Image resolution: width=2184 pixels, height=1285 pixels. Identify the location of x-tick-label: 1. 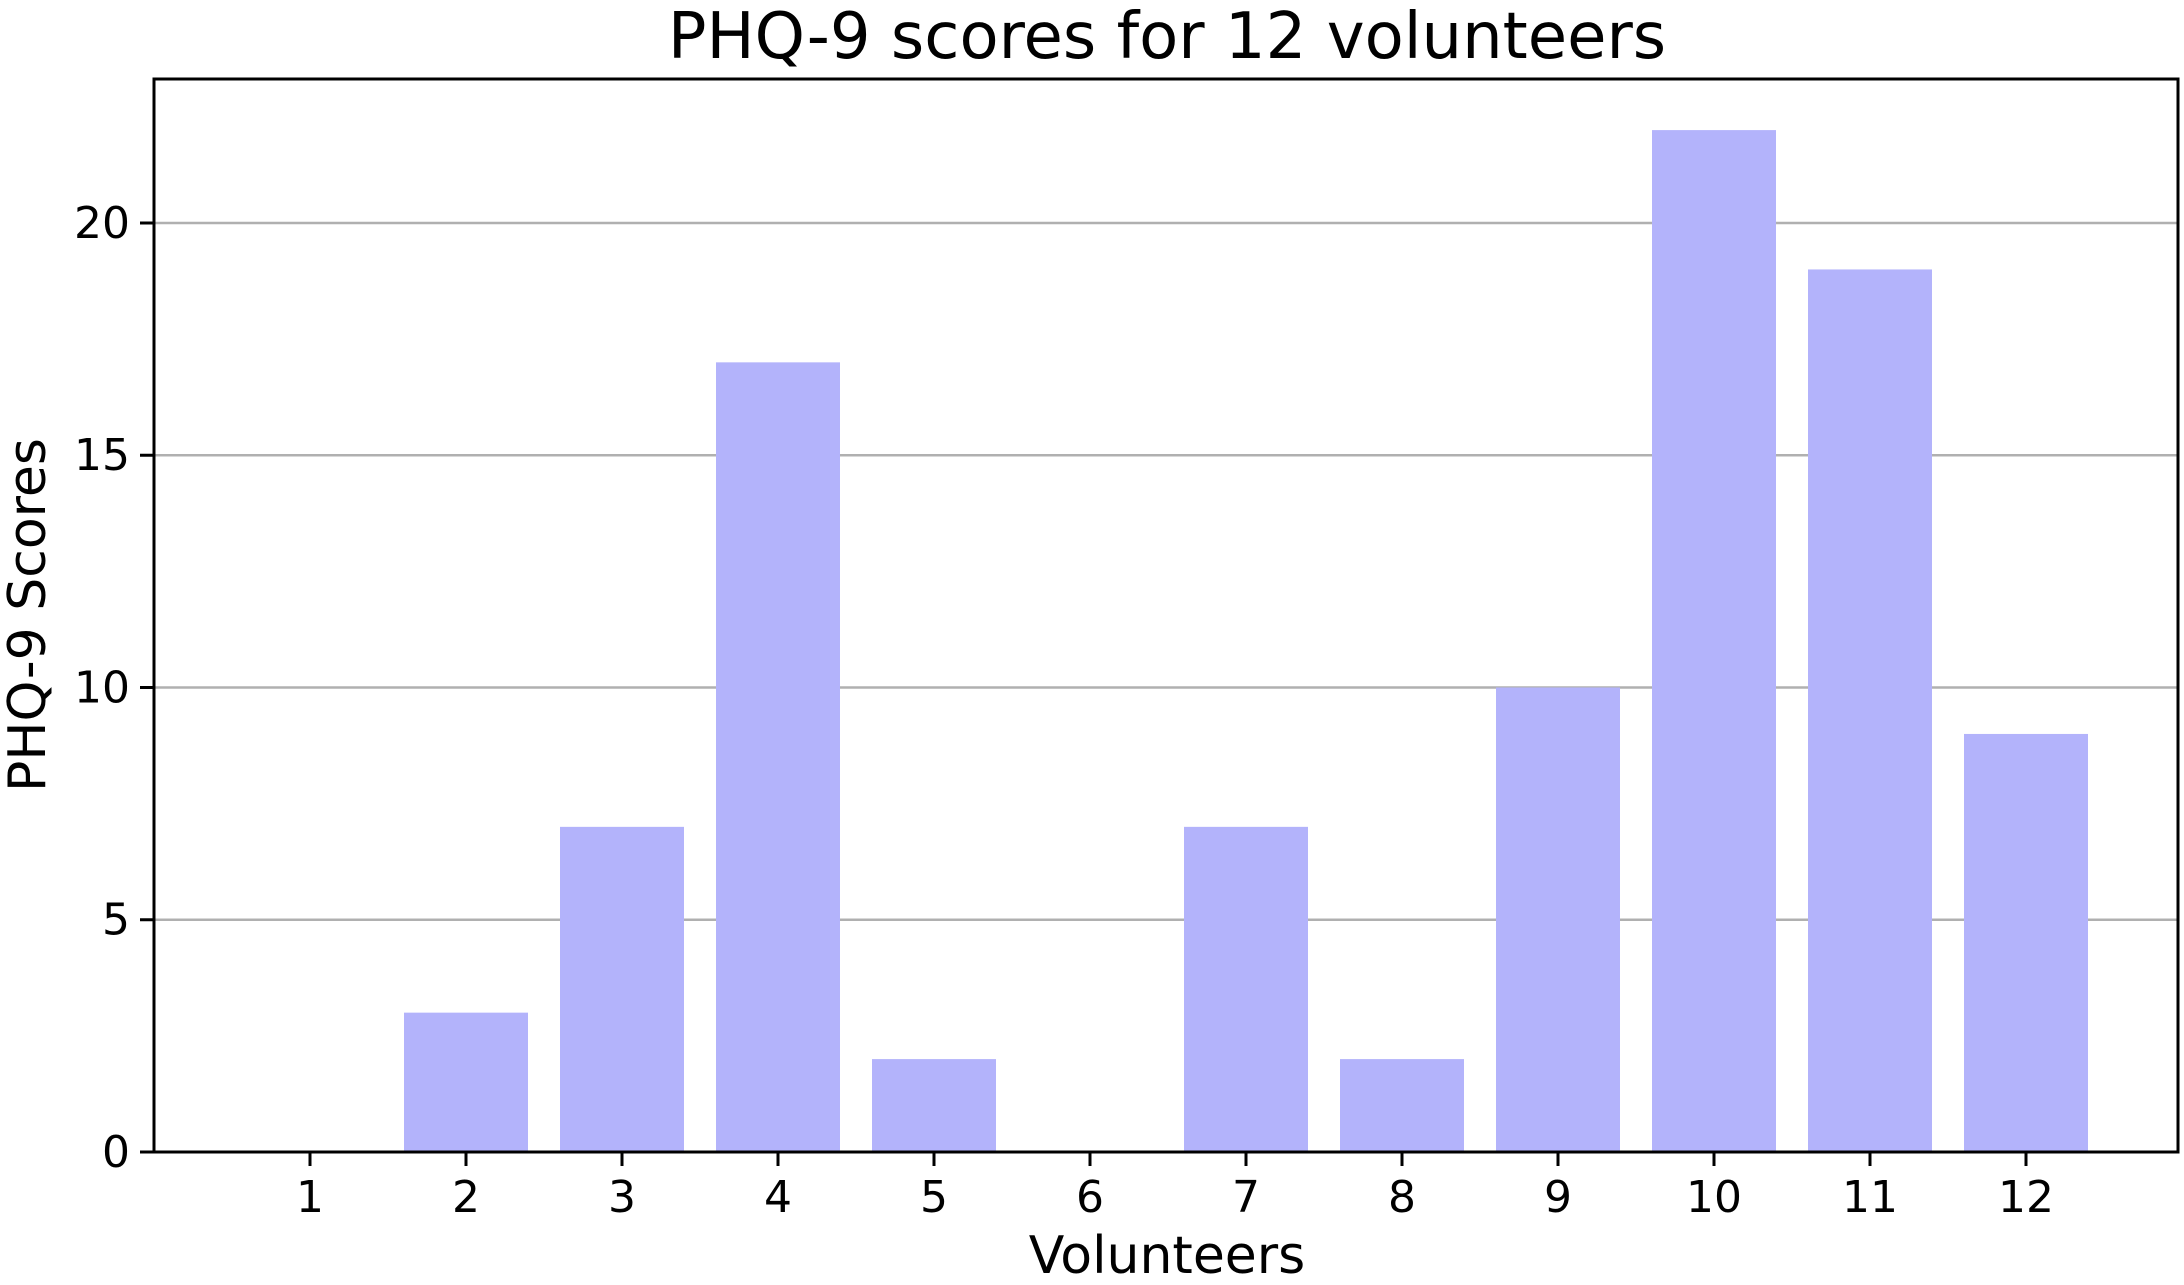
(310, 1197).